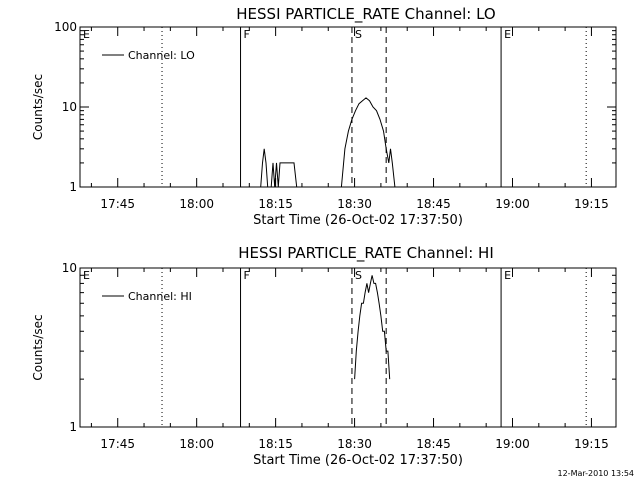  What do you see at coordinates (366, 253) in the screenshot?
I see `chart-title: HESSI PARTICLE_RATE Channel: HI` at bounding box center [366, 253].